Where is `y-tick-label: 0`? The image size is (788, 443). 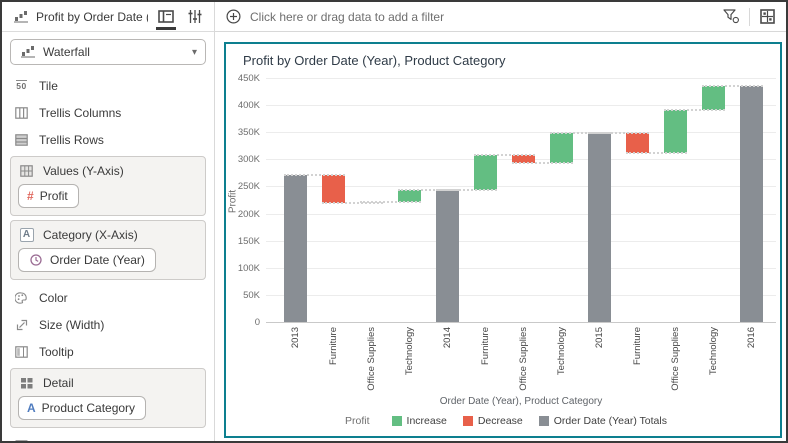 y-tick-label: 0 is located at coordinates (257, 322).